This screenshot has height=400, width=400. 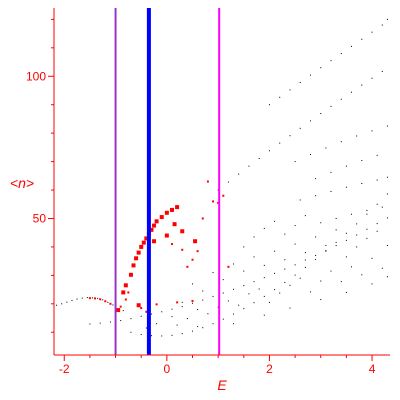 What do you see at coordinates (372, 369) in the screenshot?
I see `x-tick-label: 4` at bounding box center [372, 369].